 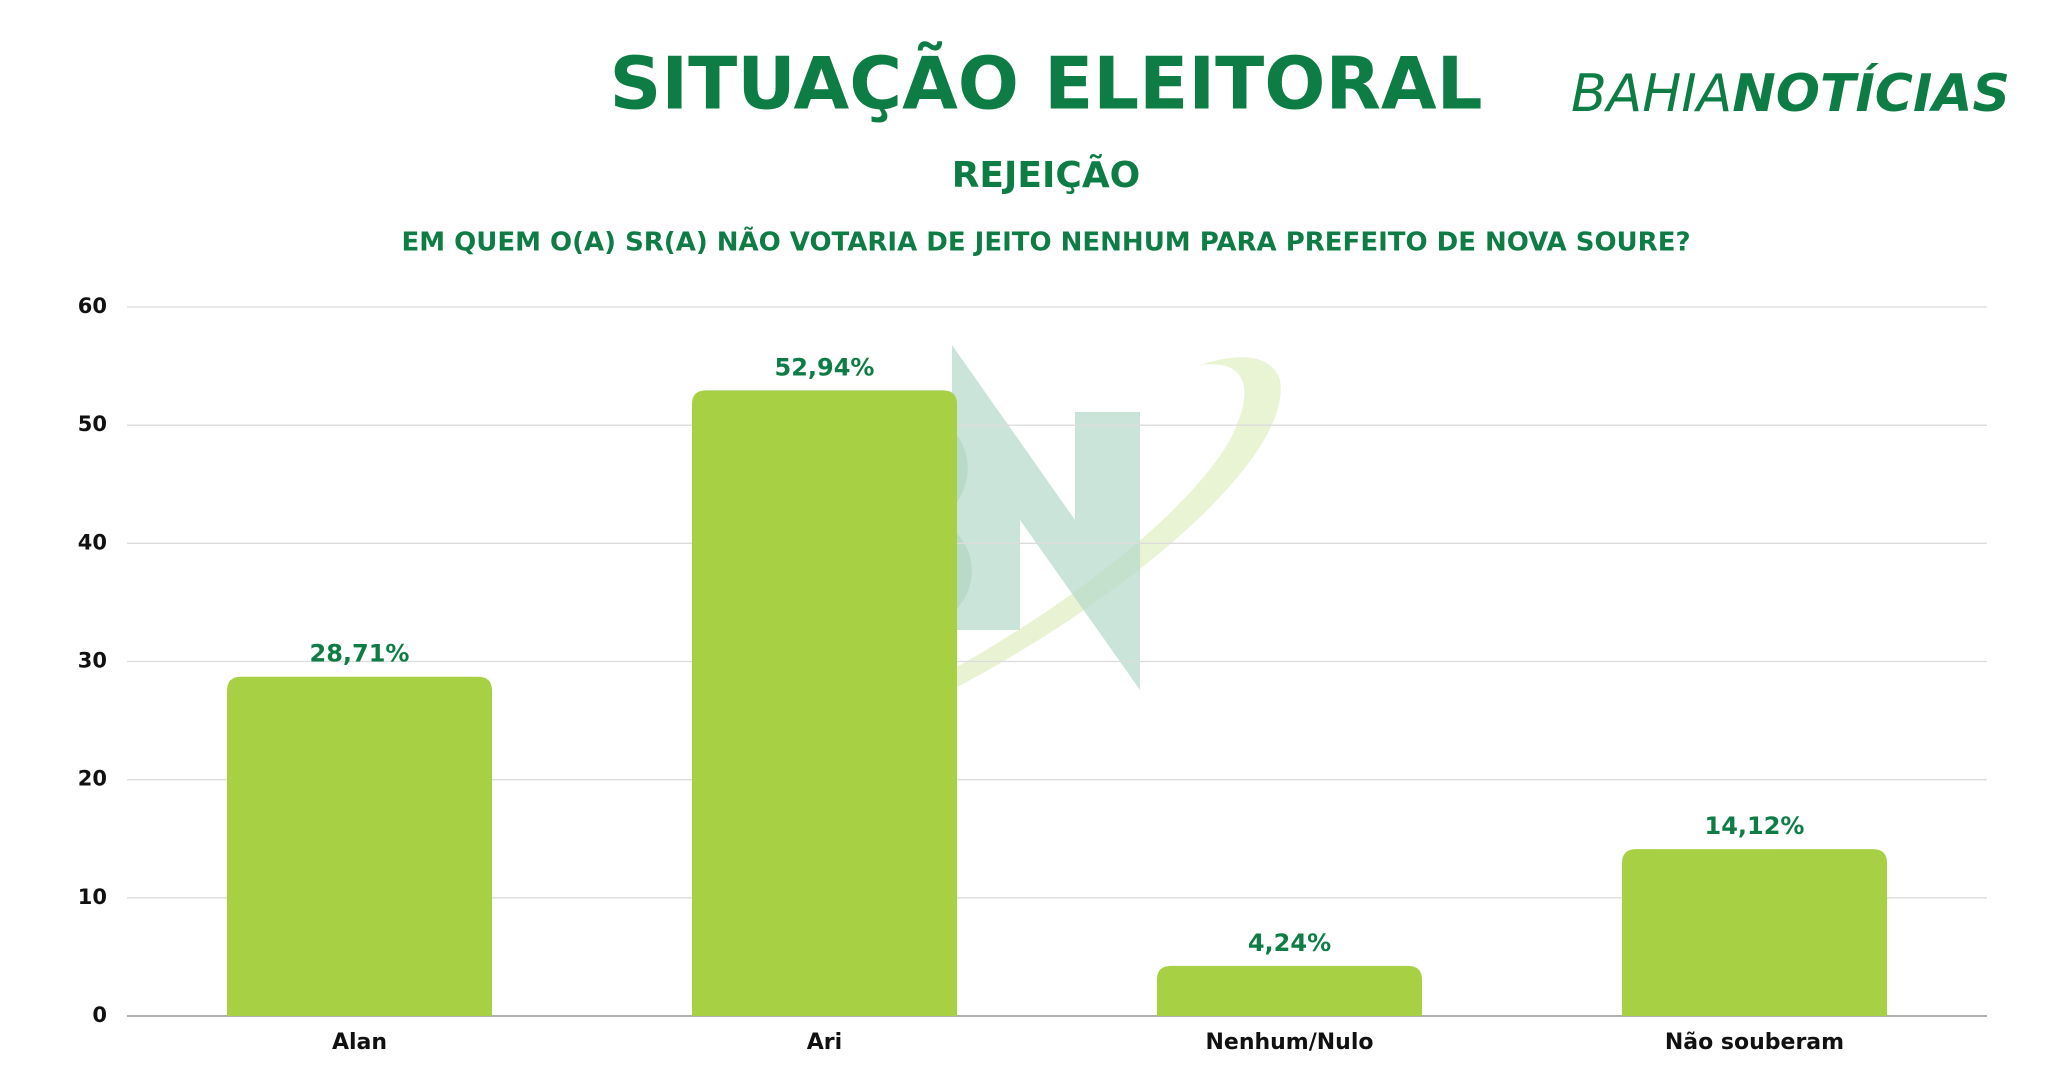 What do you see at coordinates (1046, 517) in the screenshot?
I see `watermark-n` at bounding box center [1046, 517].